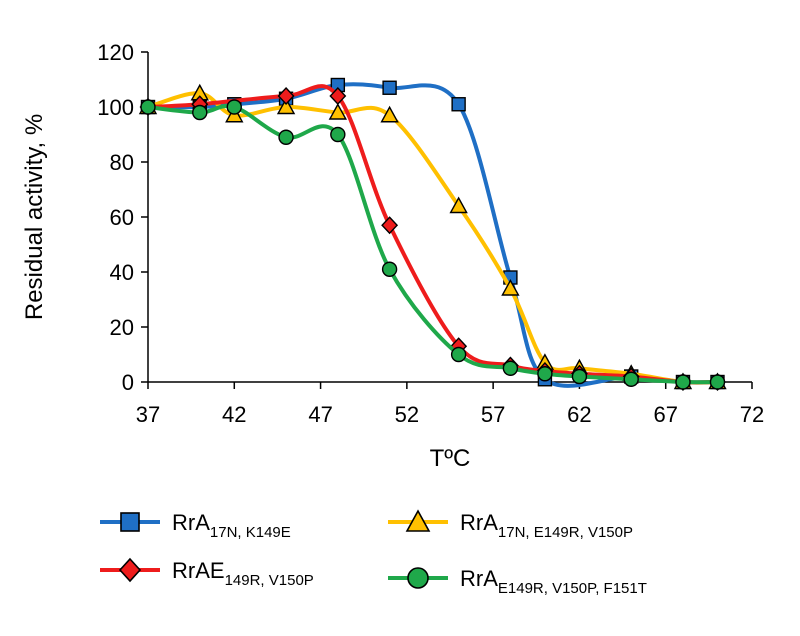  I want to click on legend-label-subscript: 149R, V150P, so click(269, 580).